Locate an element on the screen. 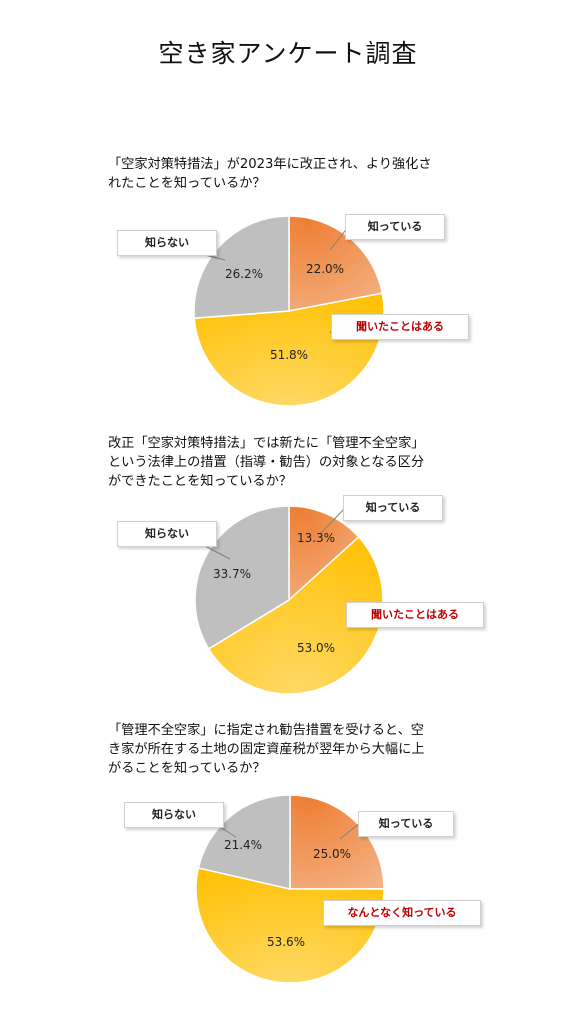 This screenshot has height=1024, width=576. callout-heard: なんとなく知っている is located at coordinates (402, 913).